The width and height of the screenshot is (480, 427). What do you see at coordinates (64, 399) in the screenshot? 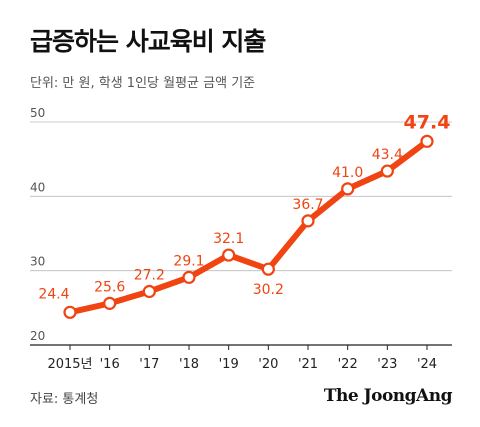
I see `source-note: 자료: 통계청` at bounding box center [64, 399].